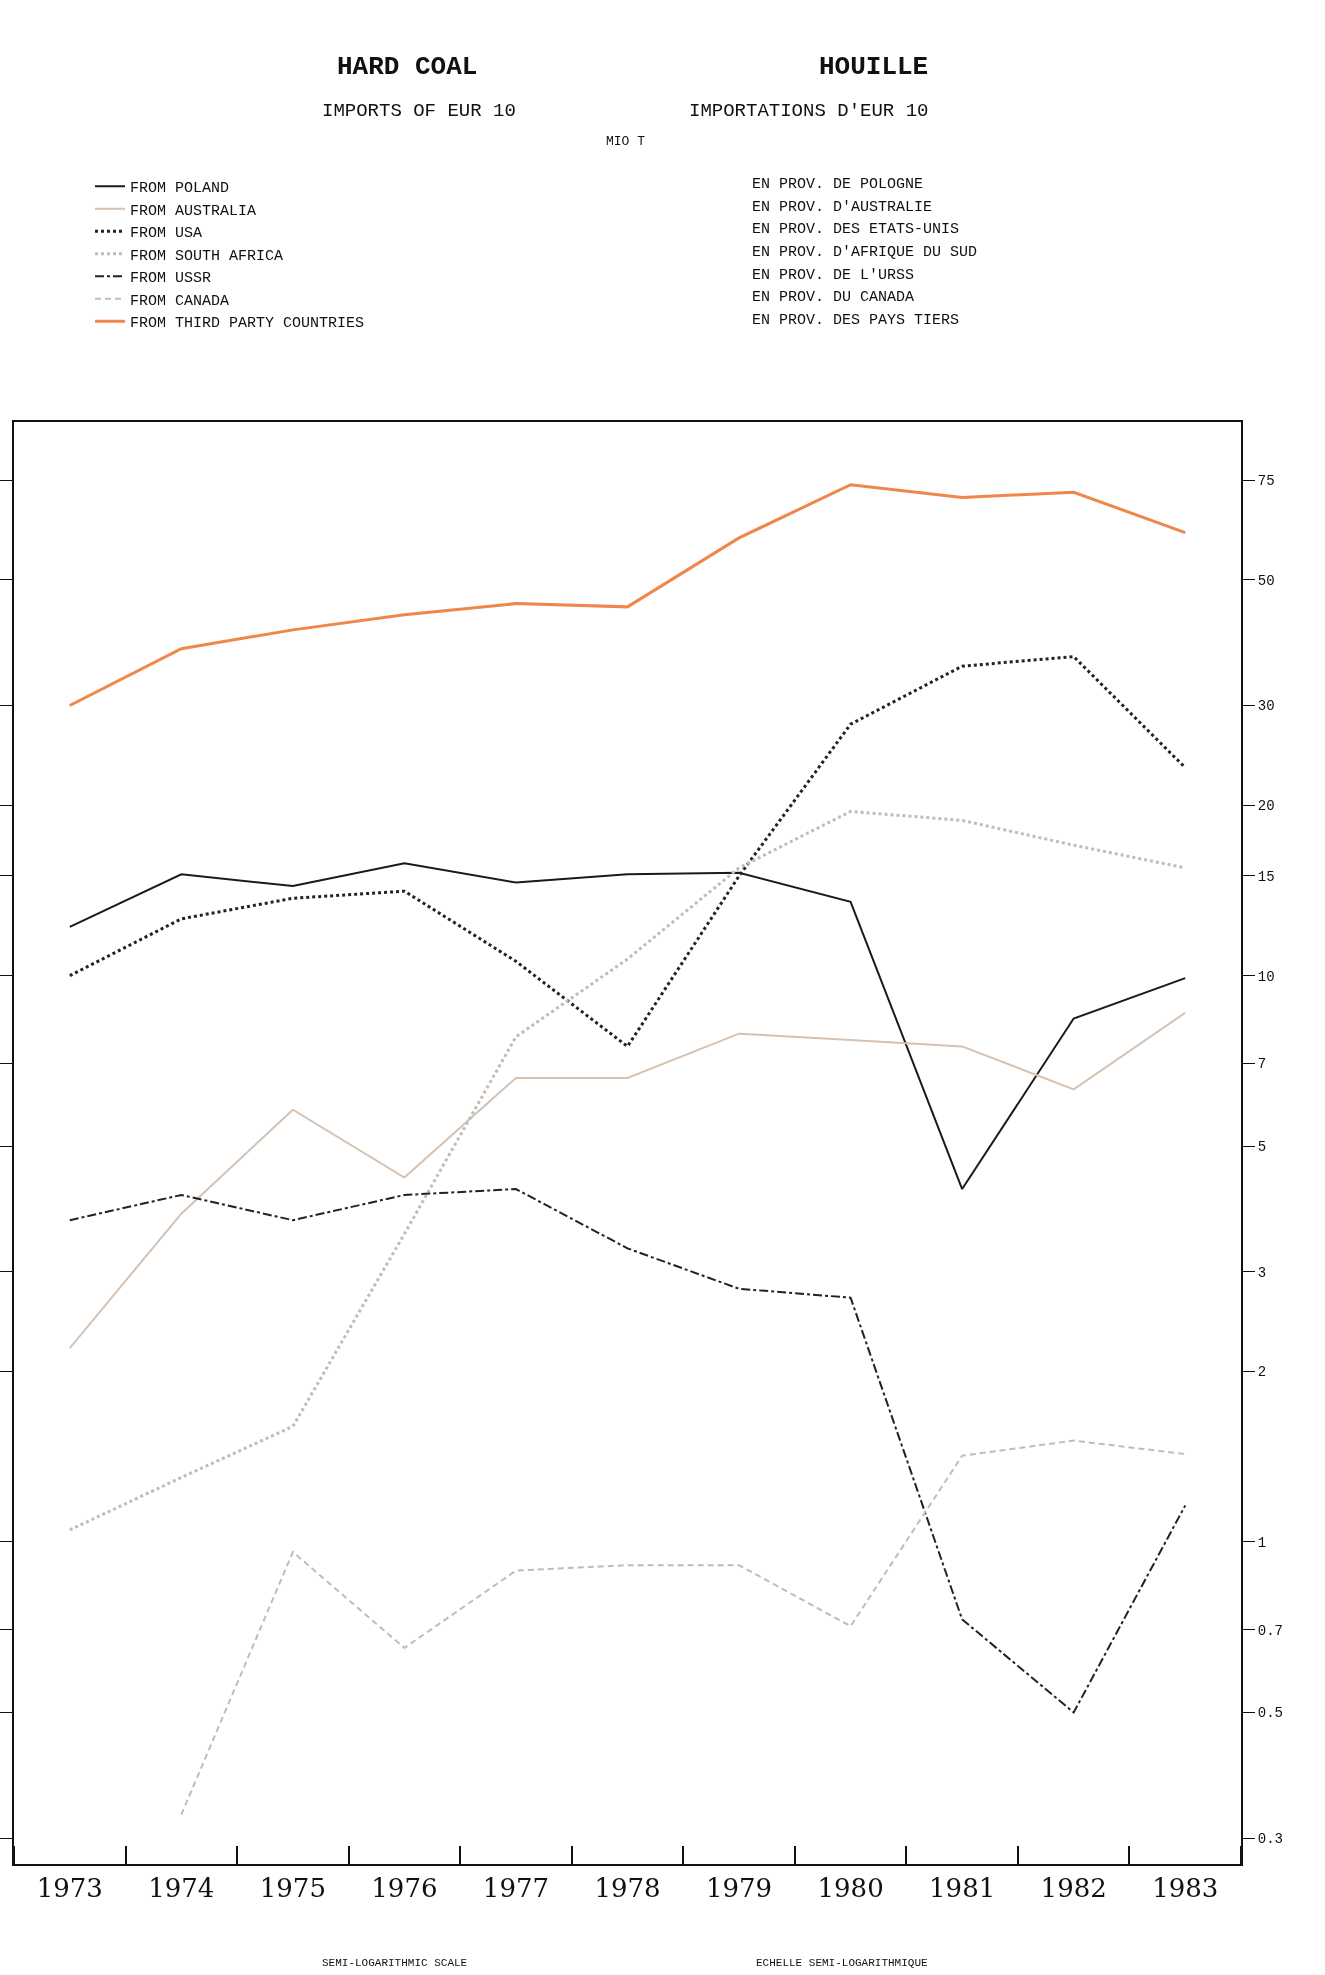  Describe the element at coordinates (516, 1888) in the screenshot. I see `x-tick-label: 1977` at that location.